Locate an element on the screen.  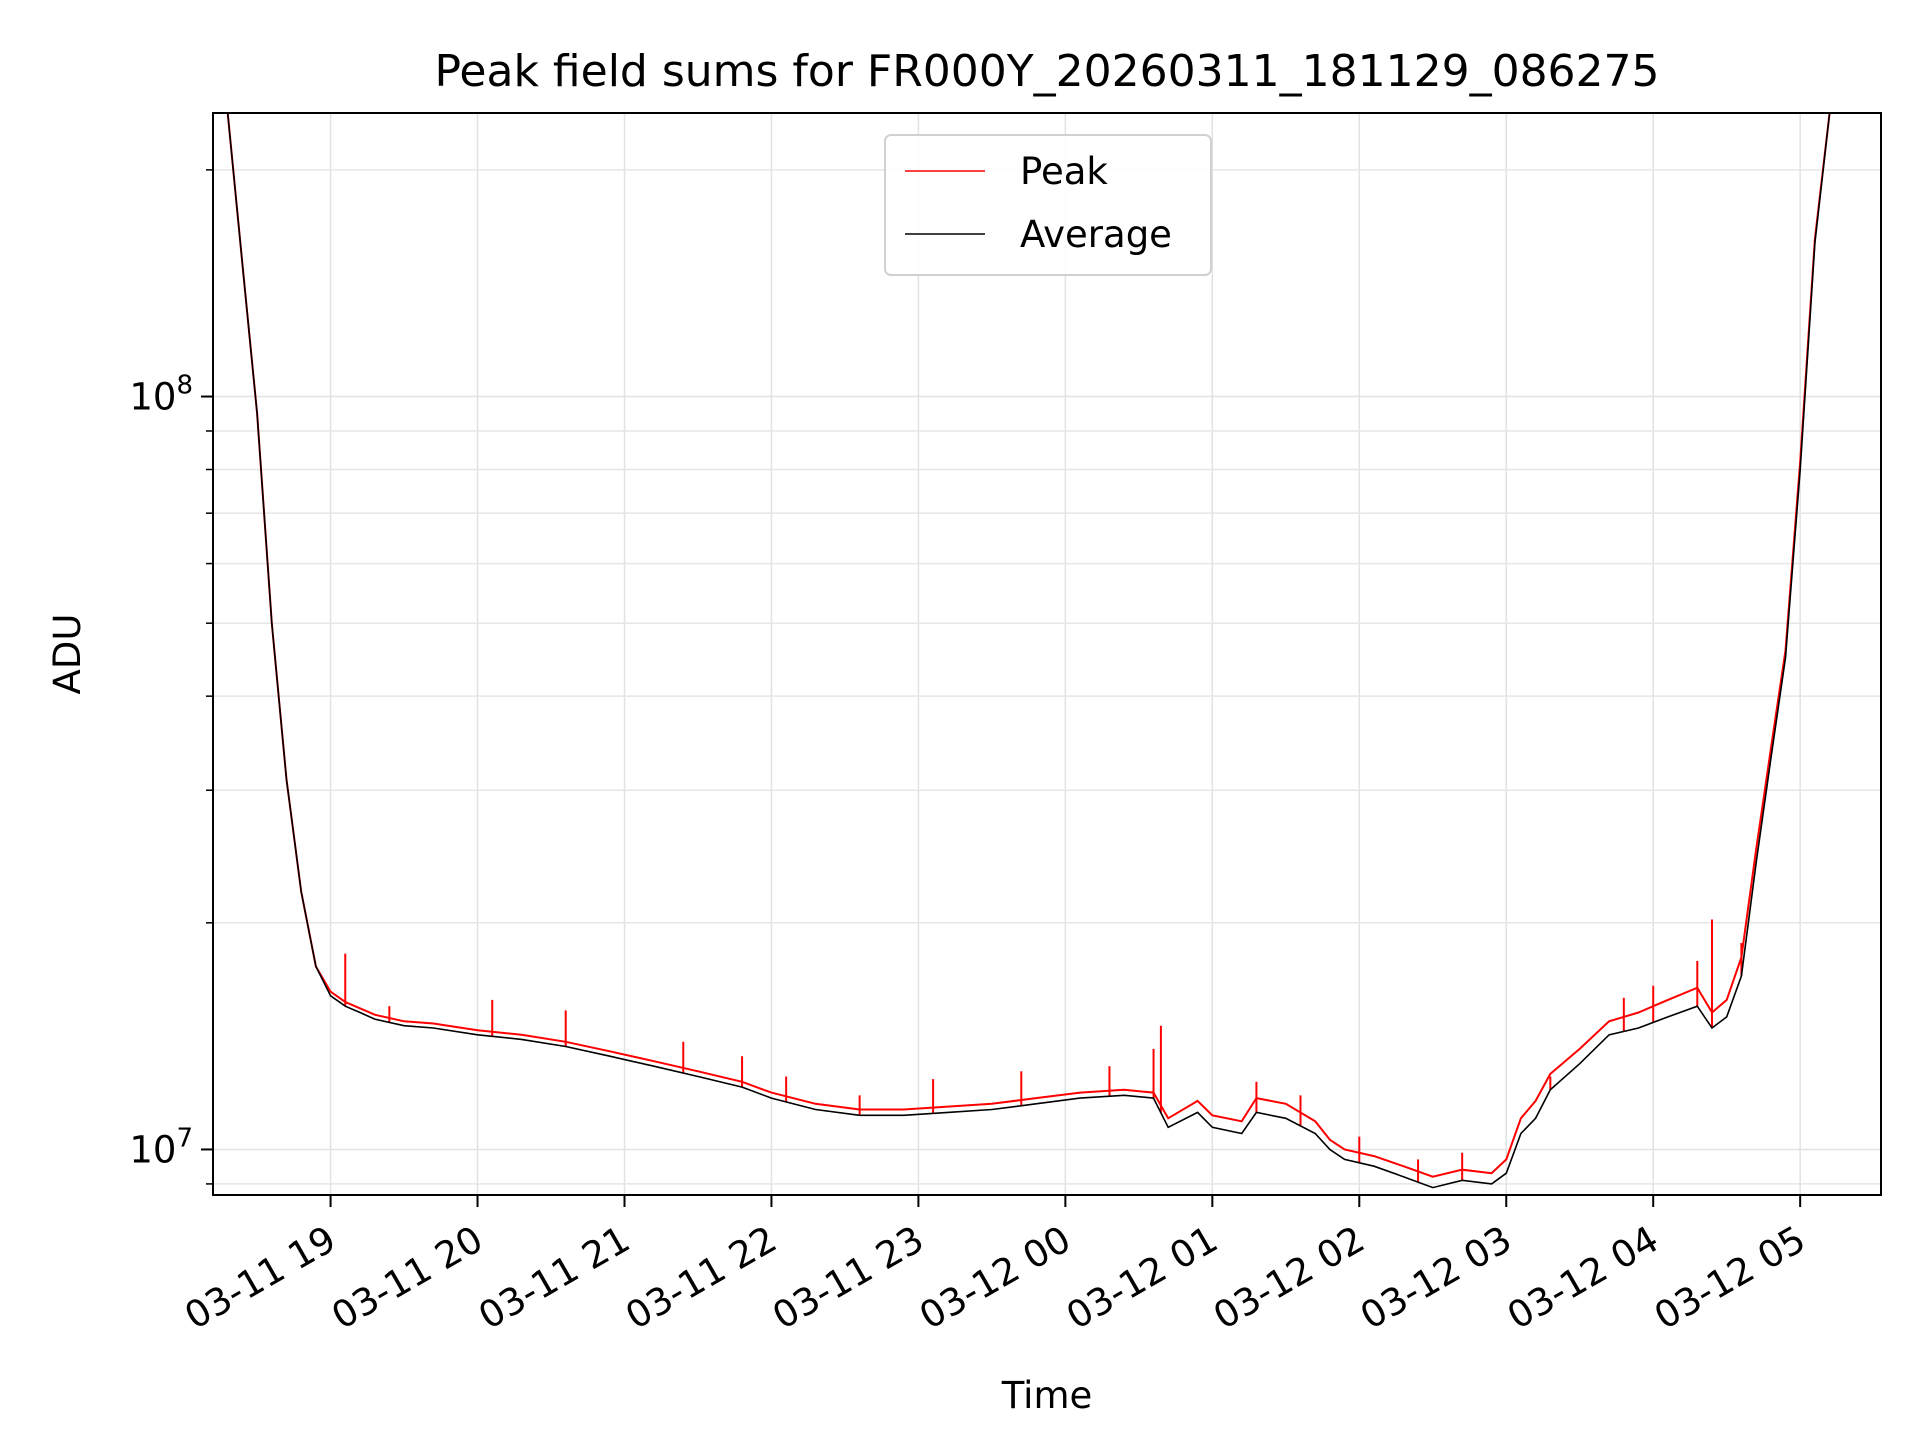
y-tick-label: 107 is located at coordinates (161, 1147).